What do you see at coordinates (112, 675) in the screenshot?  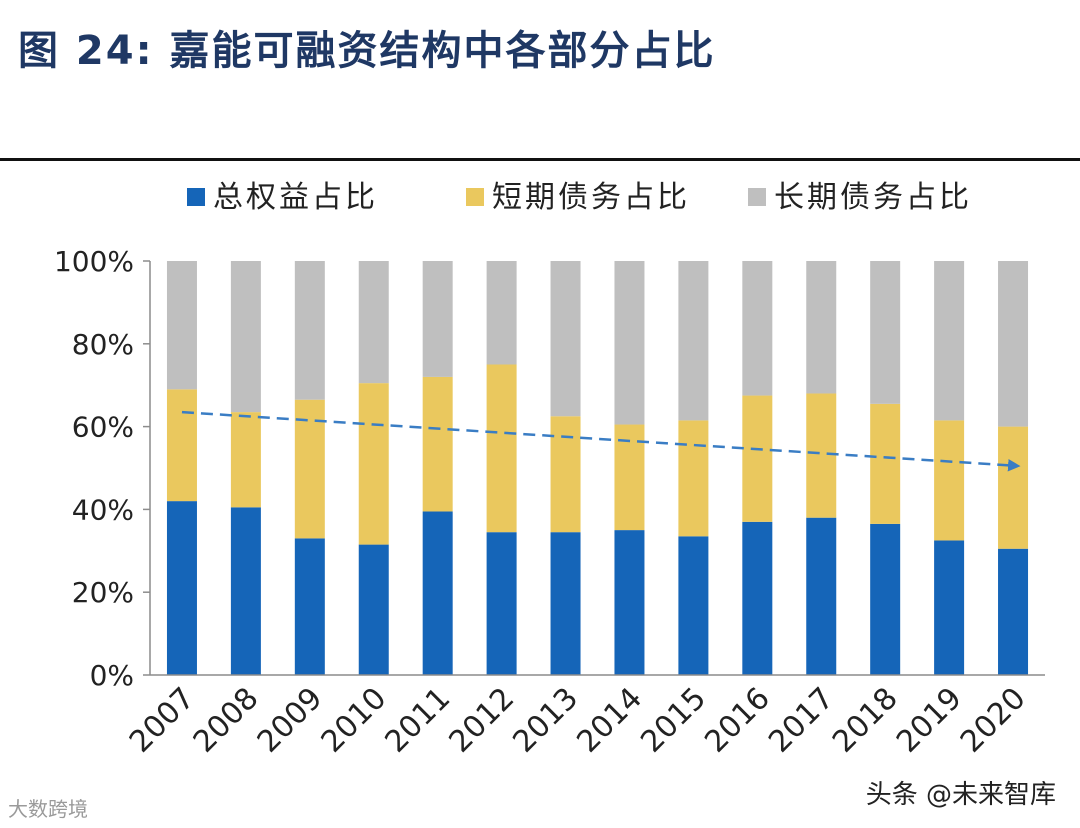 I see `y-tick-label: 0%` at bounding box center [112, 675].